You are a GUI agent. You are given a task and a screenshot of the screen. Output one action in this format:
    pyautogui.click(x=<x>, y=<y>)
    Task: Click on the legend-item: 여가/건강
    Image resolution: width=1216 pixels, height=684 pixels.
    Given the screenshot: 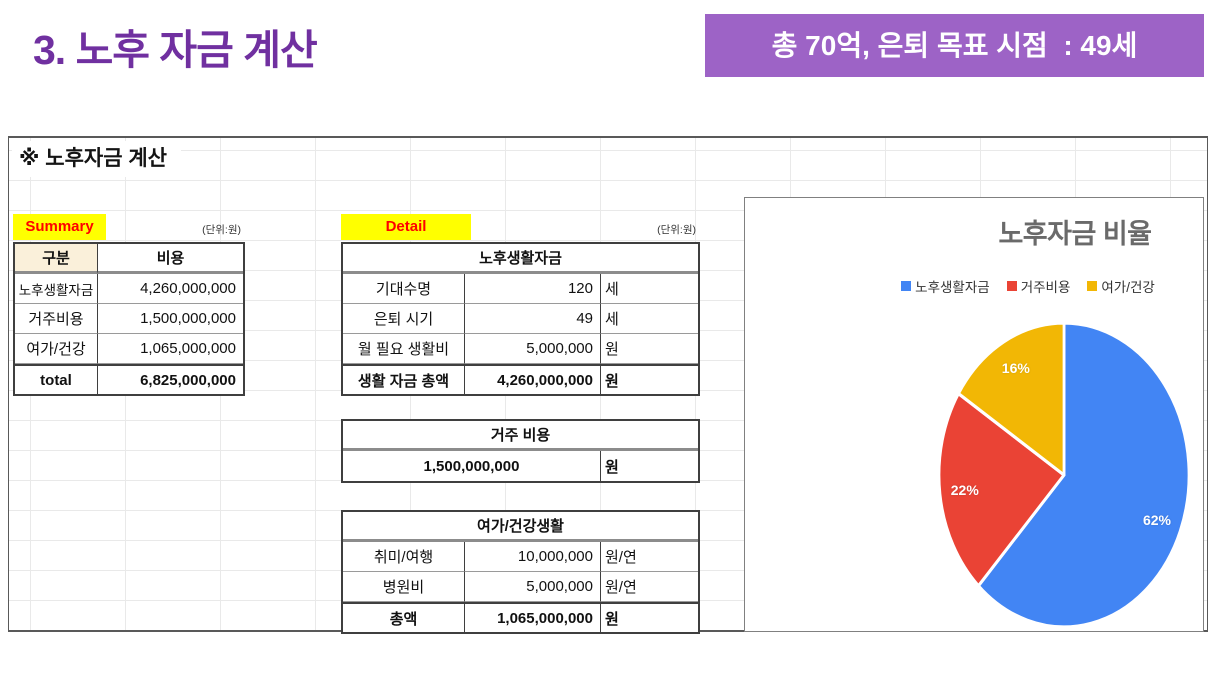 What is the action you would take?
    pyautogui.click(x=1121, y=286)
    